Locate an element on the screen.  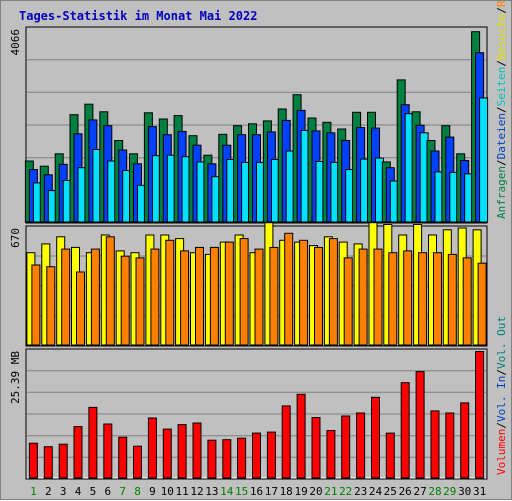
x-tick-label-30: 30 is located at coordinates (464, 491).